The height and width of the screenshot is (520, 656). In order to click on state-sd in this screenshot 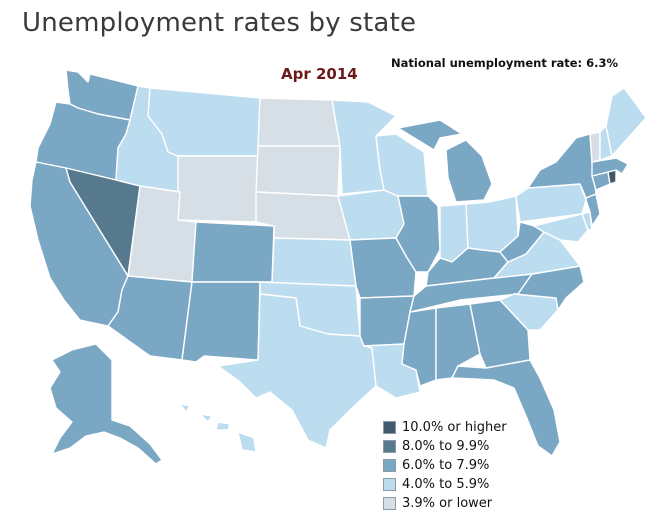, I will do `click(298, 171)`.